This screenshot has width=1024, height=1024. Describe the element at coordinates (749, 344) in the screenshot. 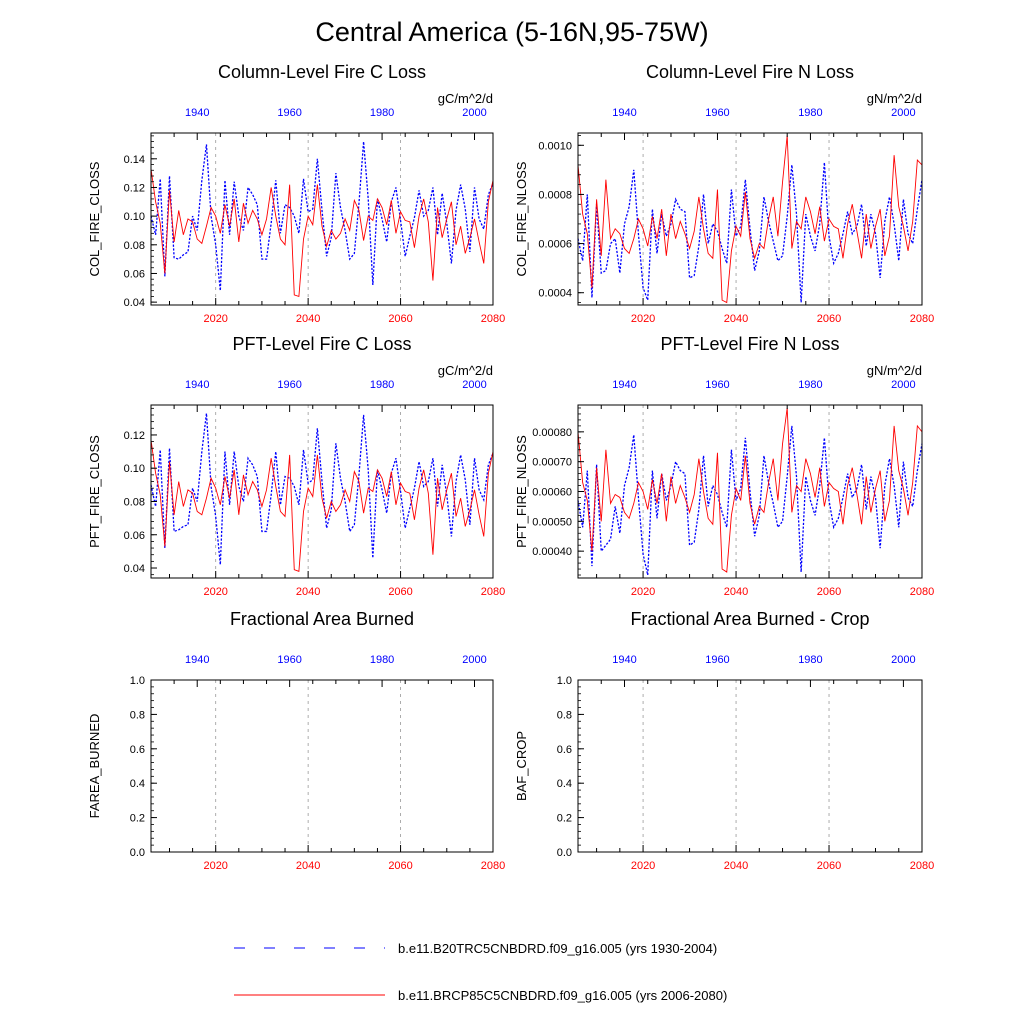

I see `panel-title: PFT-Level Fire N Loss` at that location.